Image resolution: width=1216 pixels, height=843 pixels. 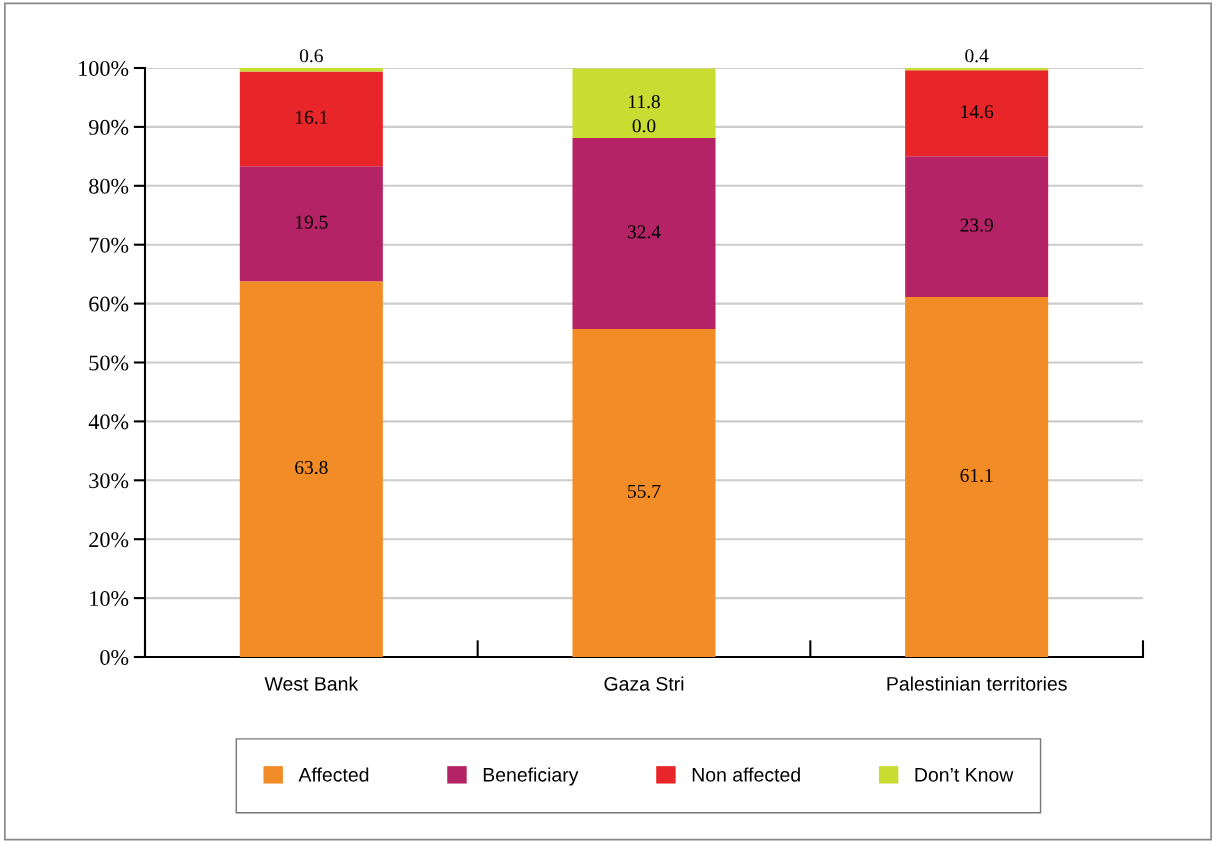 I want to click on y-tick-label: 90%, so click(x=109, y=127).